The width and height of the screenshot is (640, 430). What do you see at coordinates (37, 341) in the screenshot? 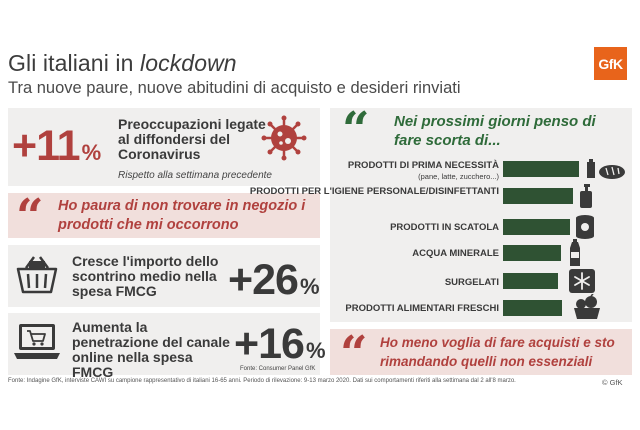
I see `laptop-cart-icon` at bounding box center [37, 341].